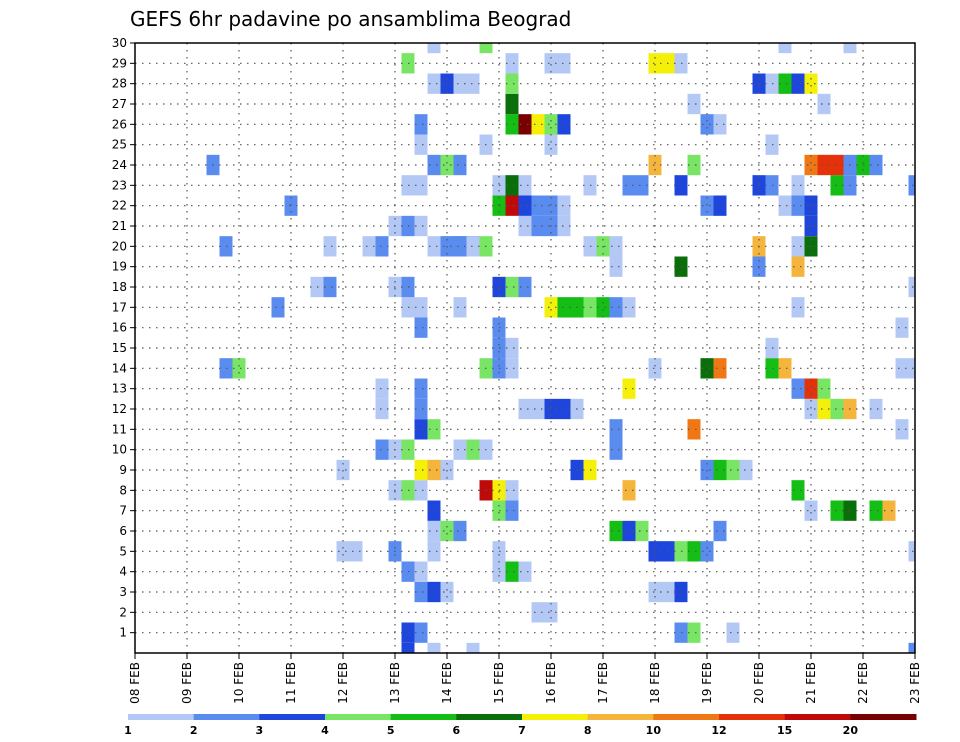 The width and height of the screenshot is (960, 742). What do you see at coordinates (915, 683) in the screenshot?
I see `x-tick-label: 23 FEB` at bounding box center [915, 683].